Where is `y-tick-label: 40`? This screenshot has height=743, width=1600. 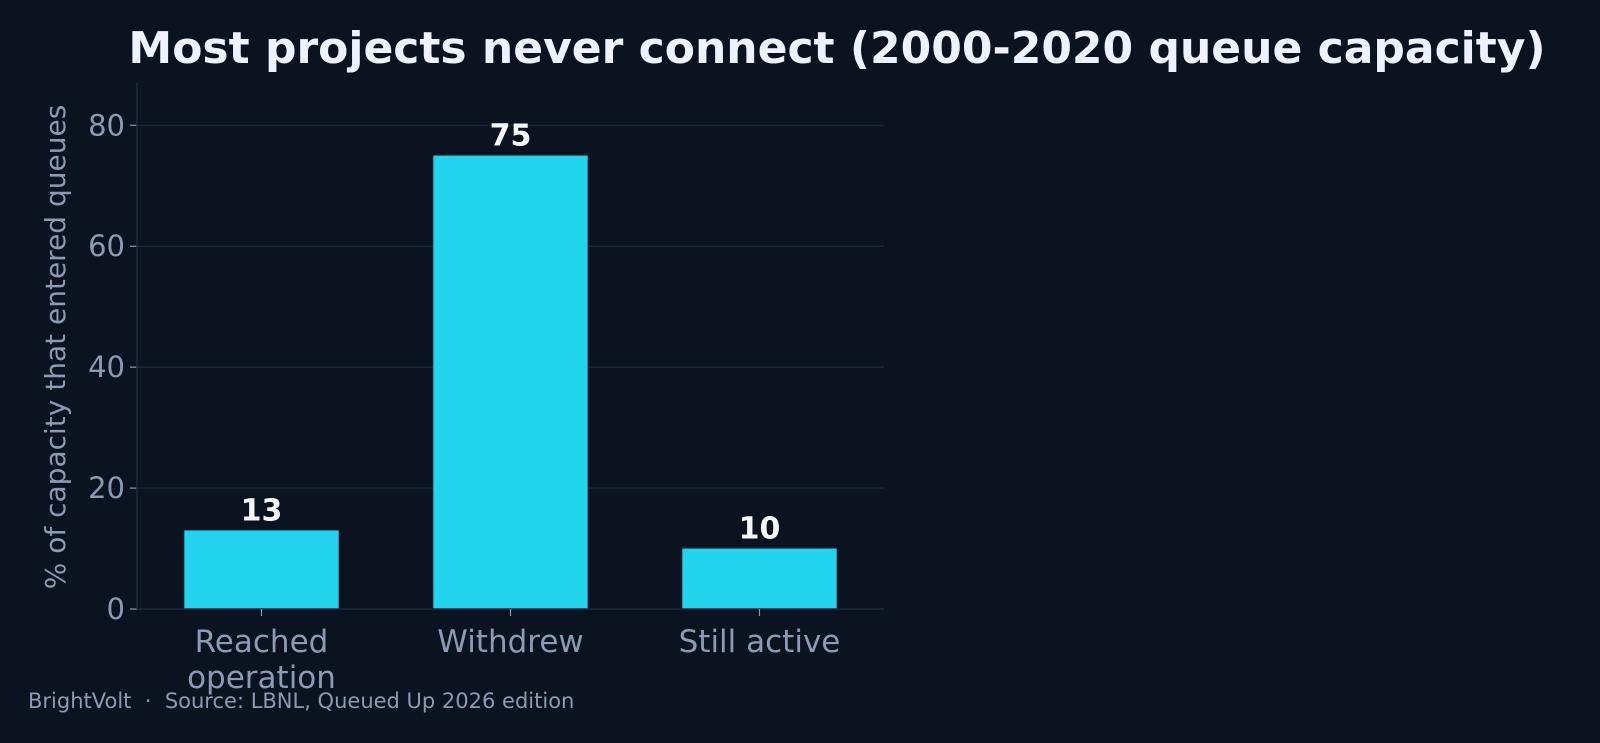
y-tick-label: 40 is located at coordinates (106, 367).